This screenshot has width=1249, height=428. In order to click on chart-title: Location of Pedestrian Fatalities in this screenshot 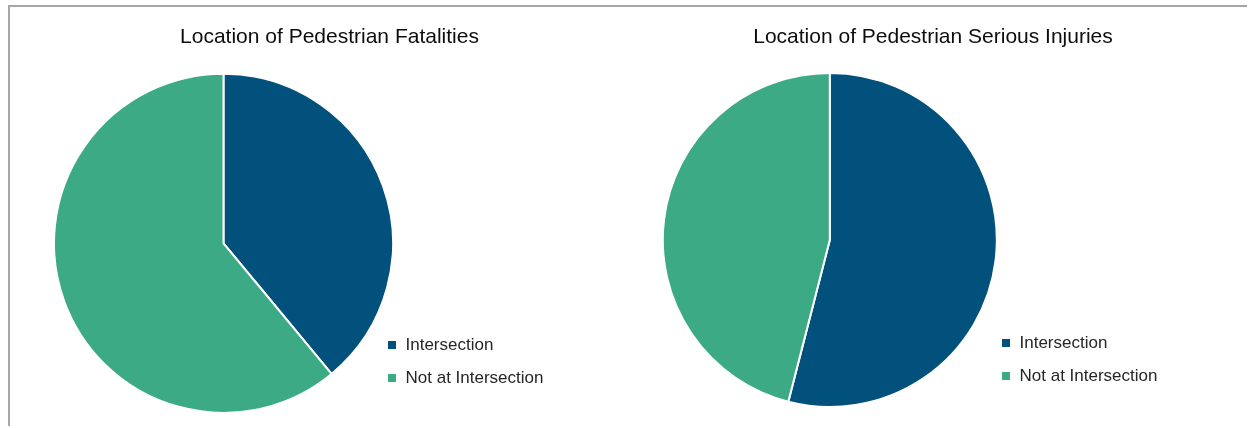, I will do `click(329, 36)`.